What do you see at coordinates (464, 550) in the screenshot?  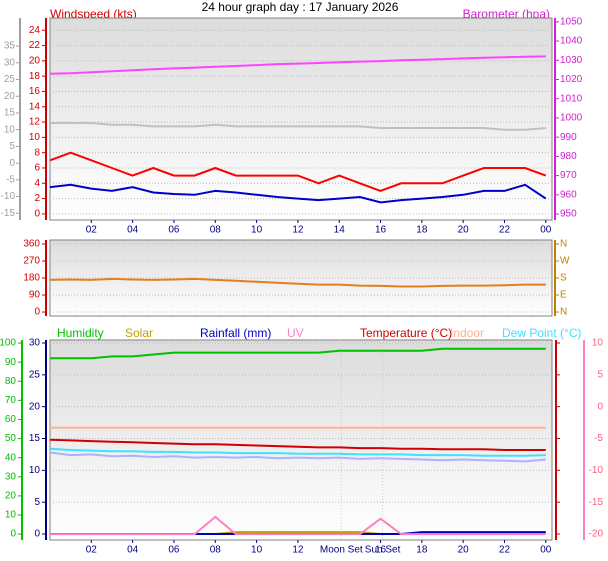 I see `x-tick-label: 20` at bounding box center [464, 550].